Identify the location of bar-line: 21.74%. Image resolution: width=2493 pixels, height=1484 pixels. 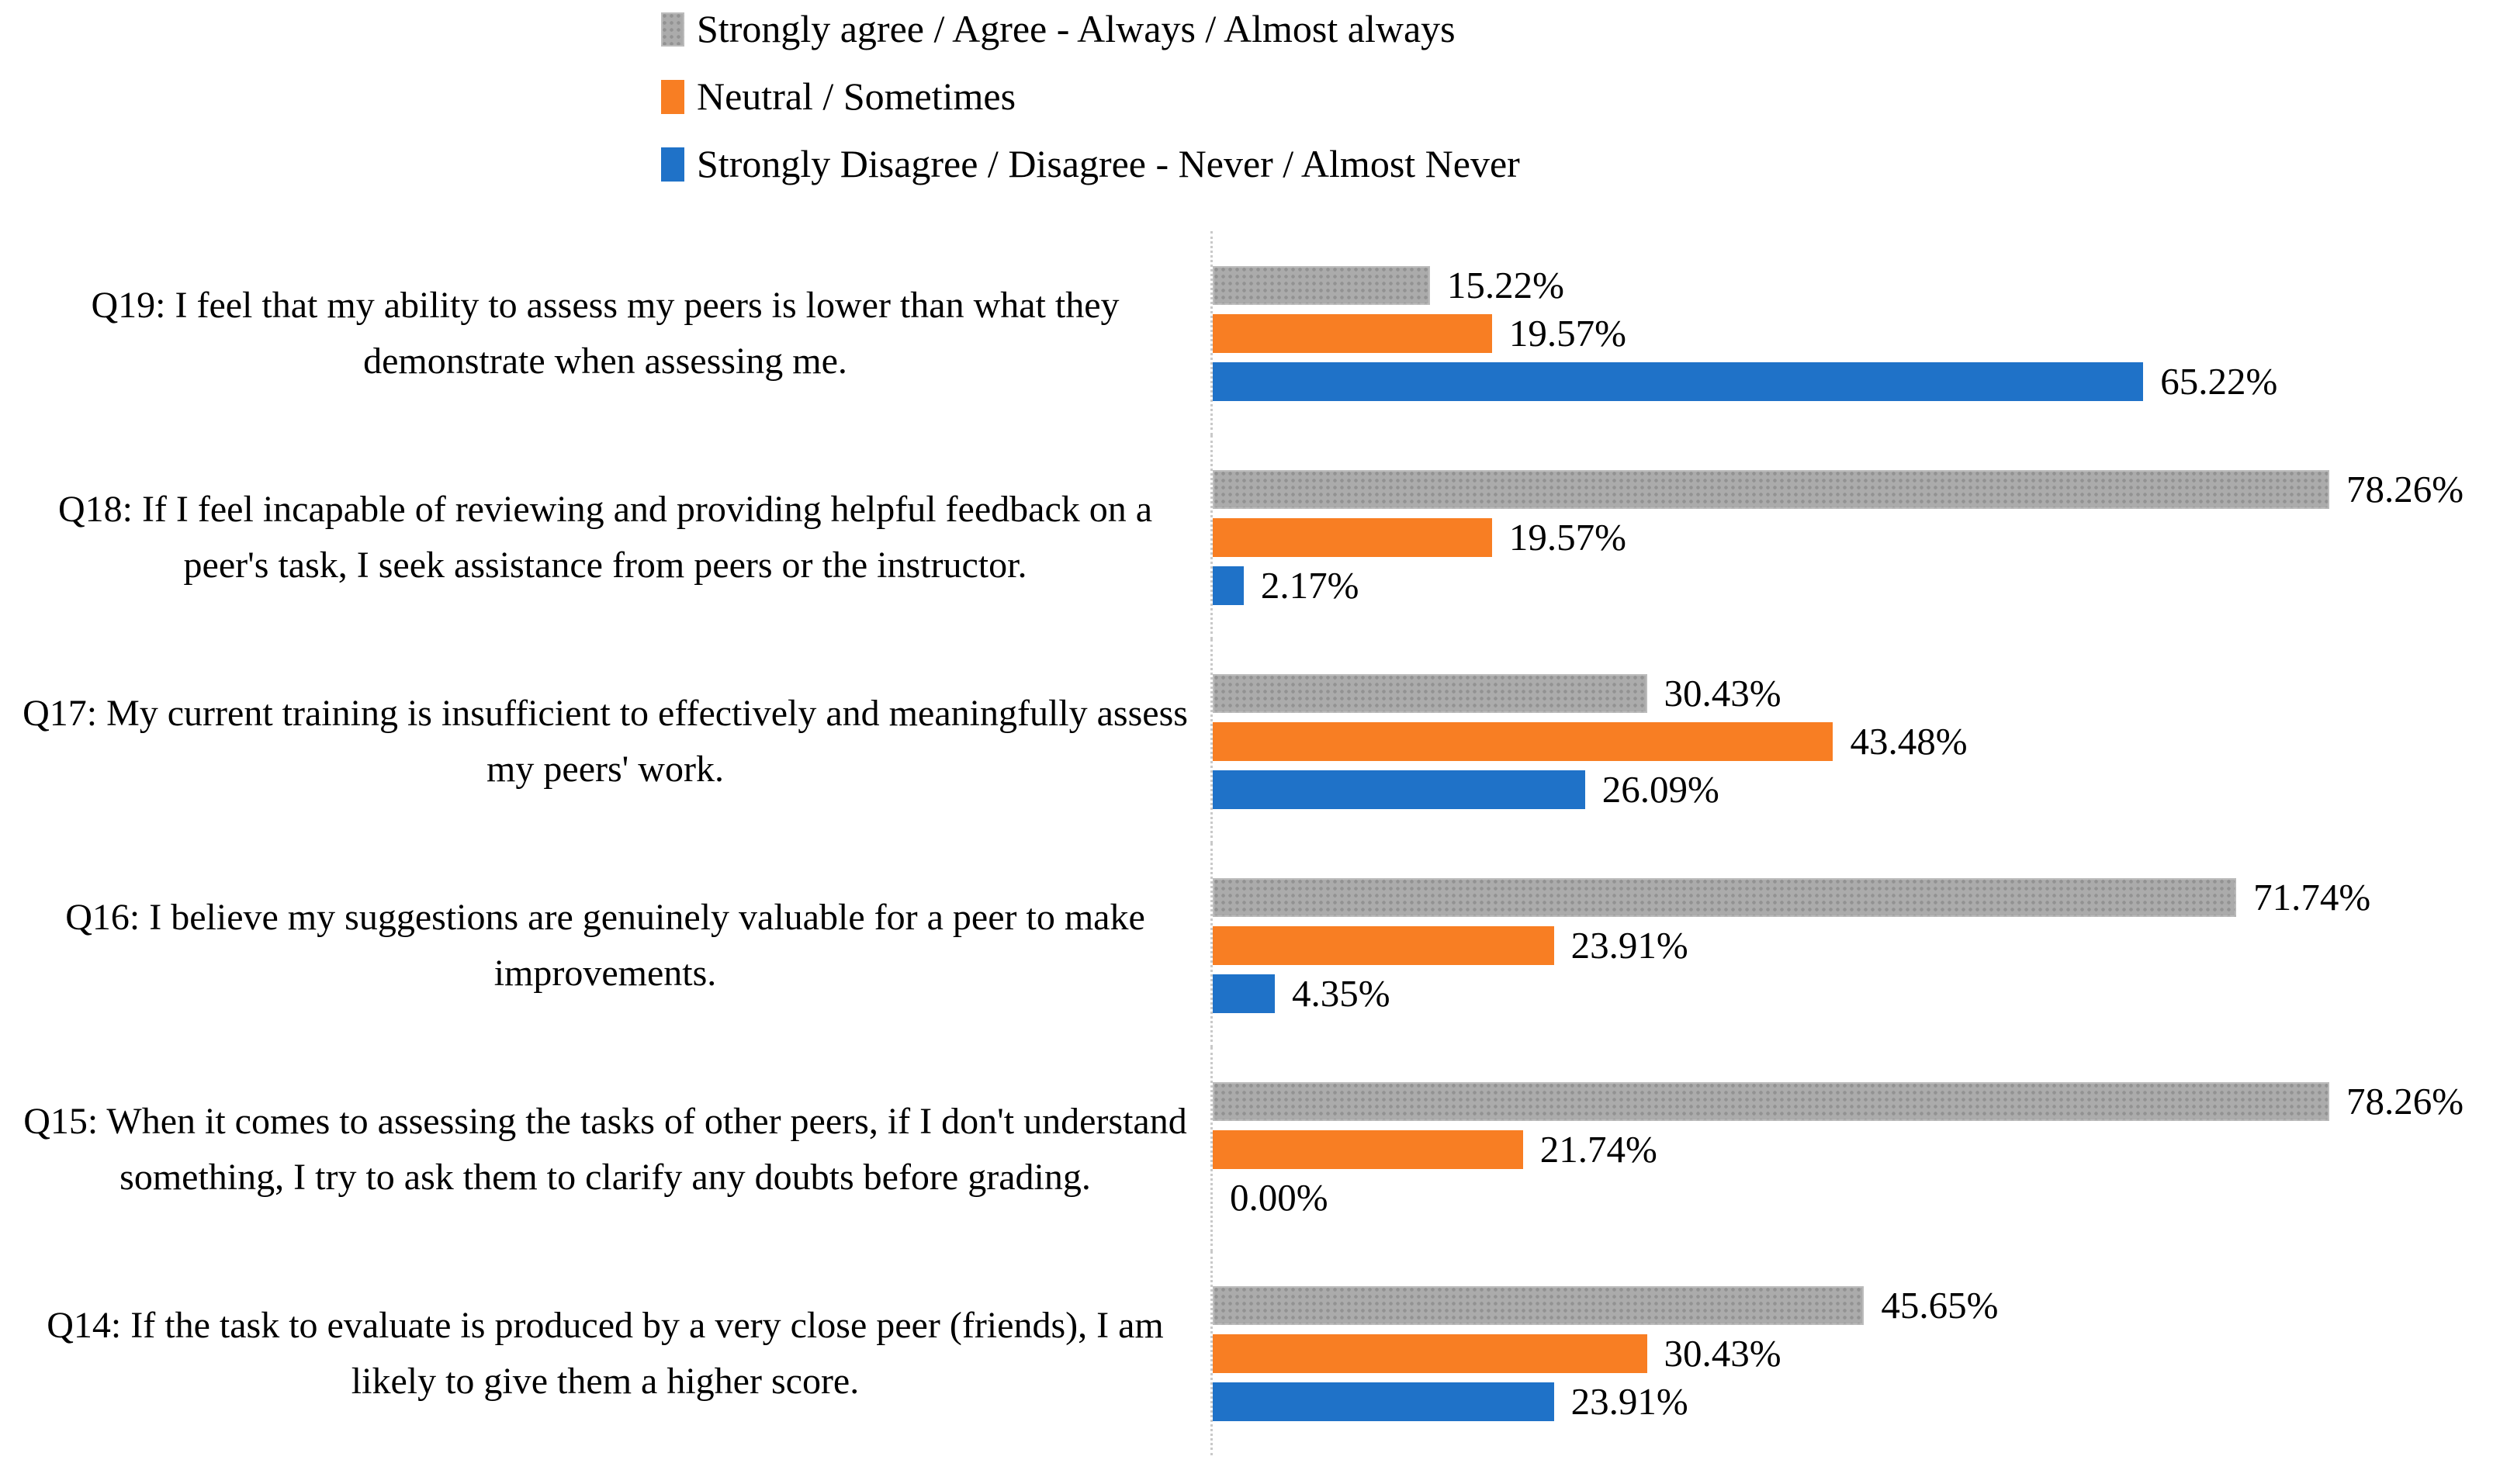
(1850, 1149).